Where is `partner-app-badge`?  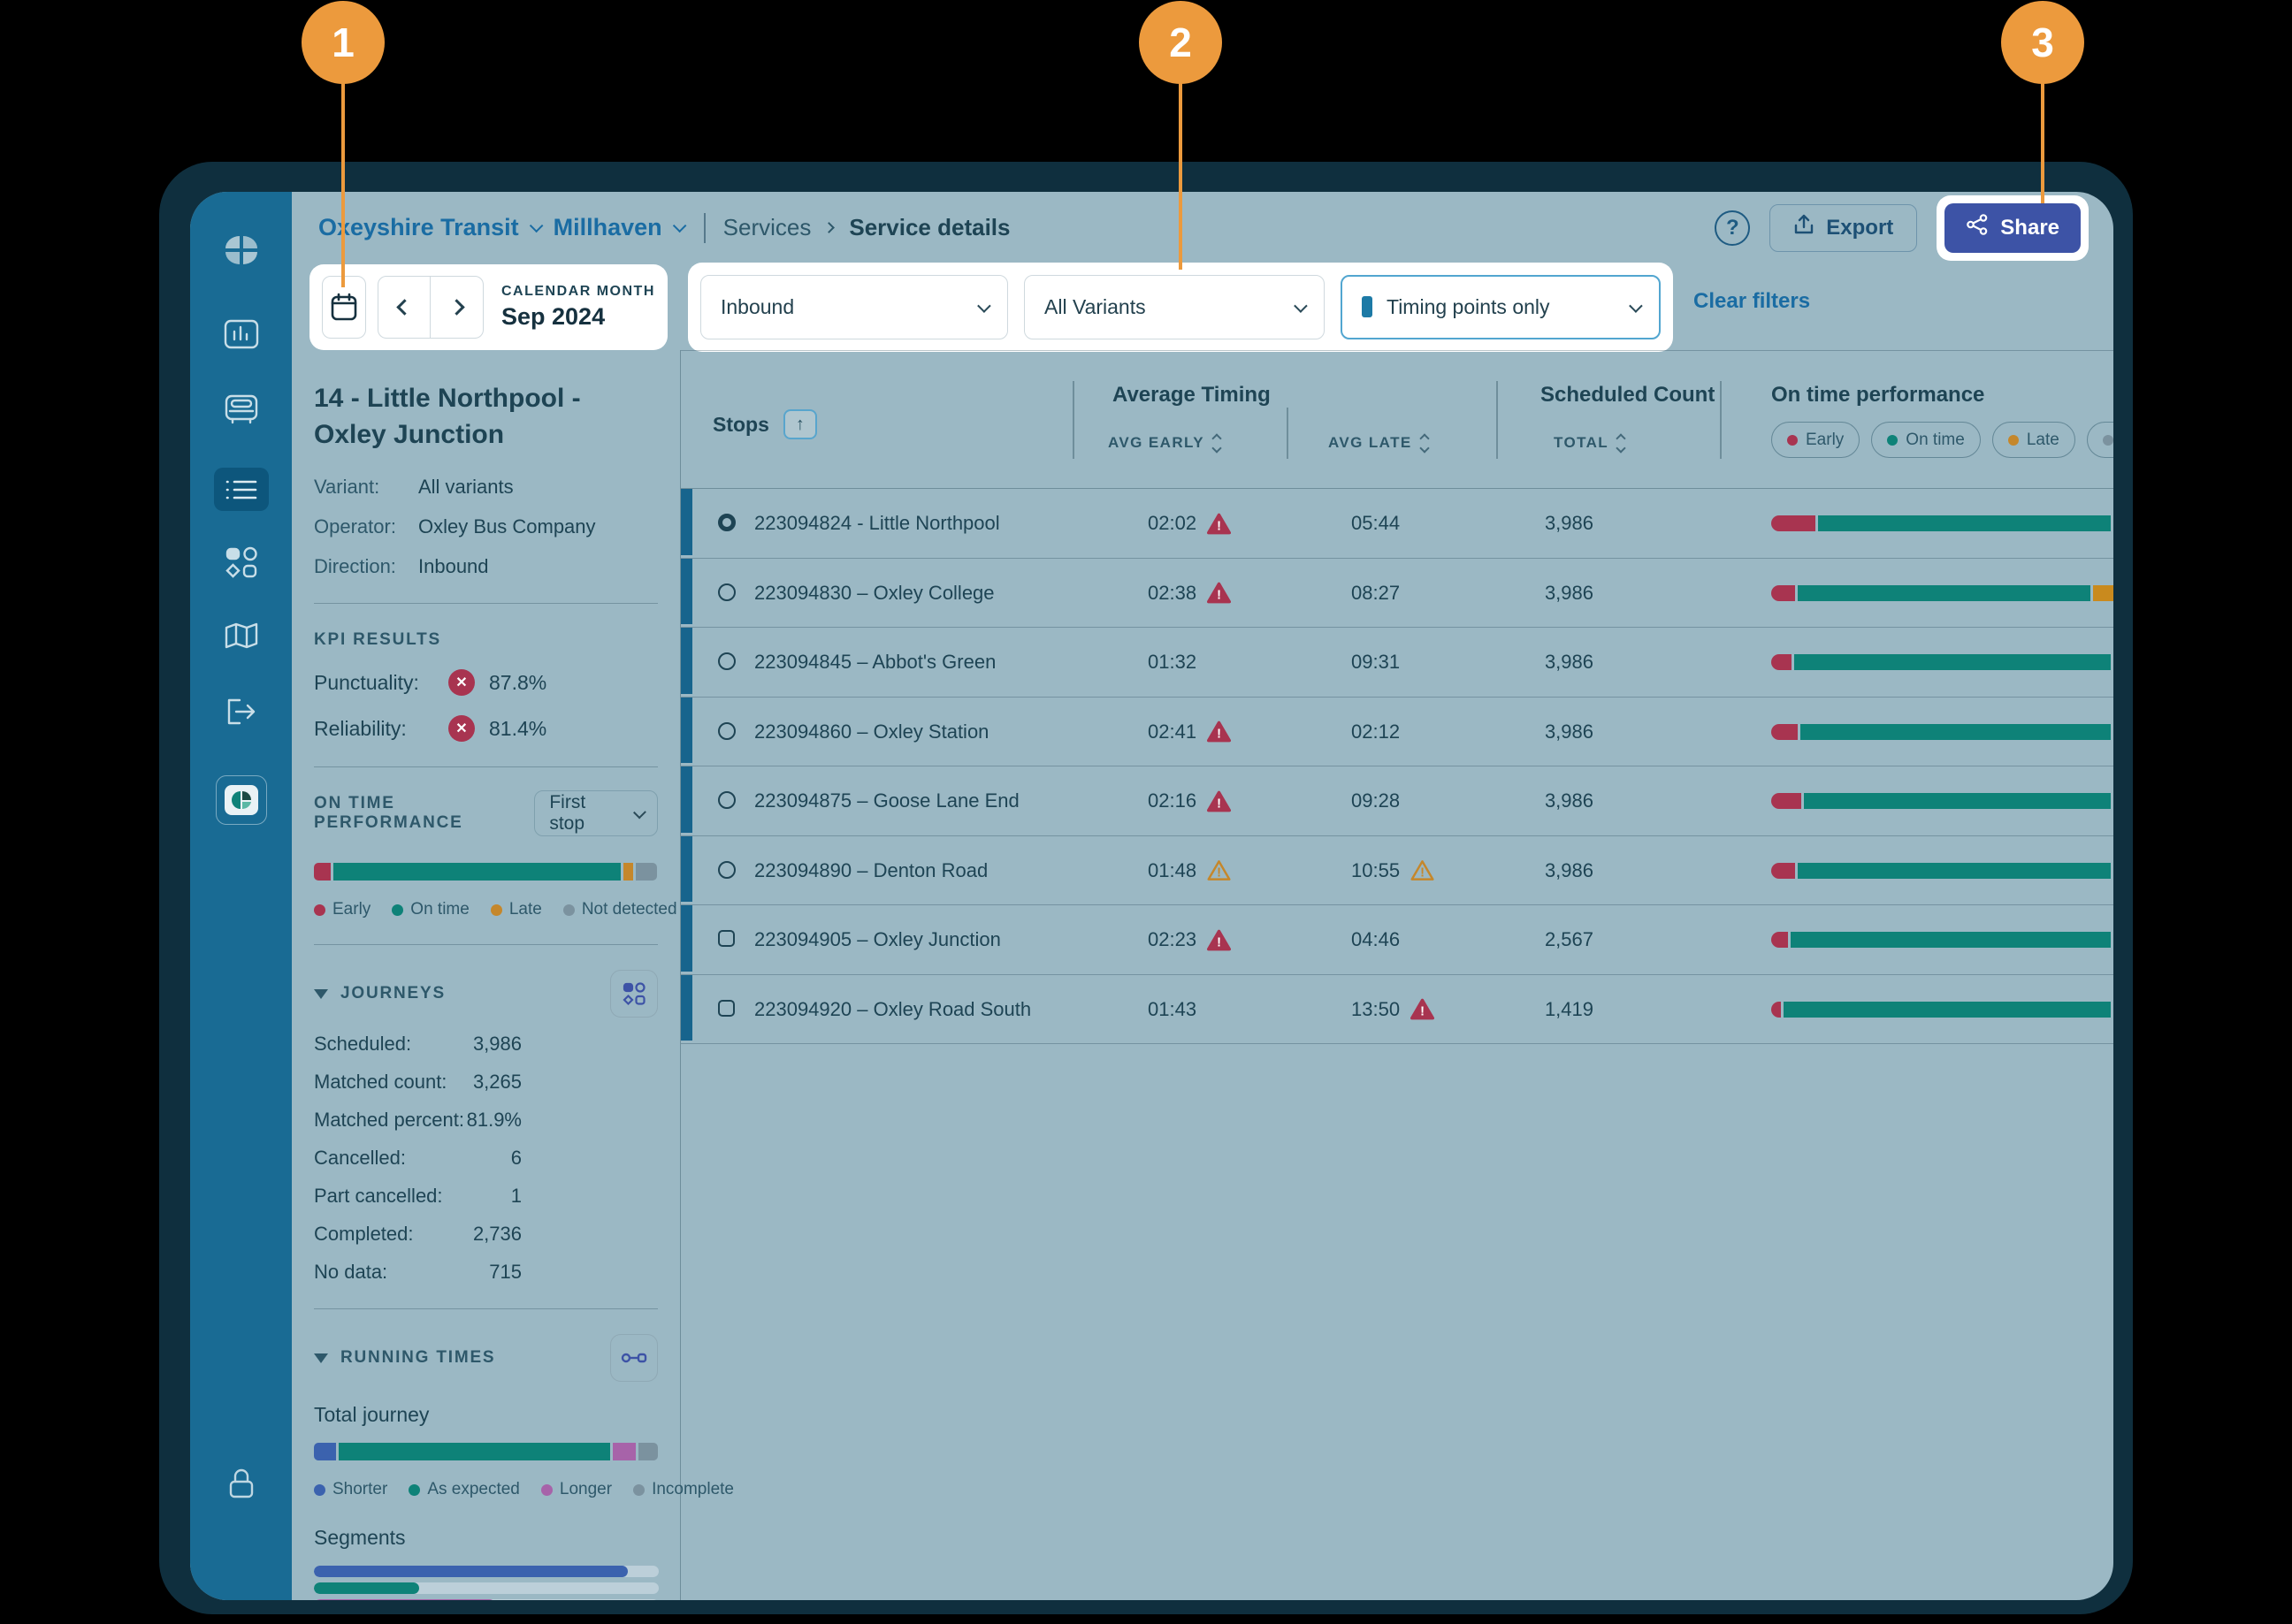 partner-app-badge is located at coordinates (242, 800).